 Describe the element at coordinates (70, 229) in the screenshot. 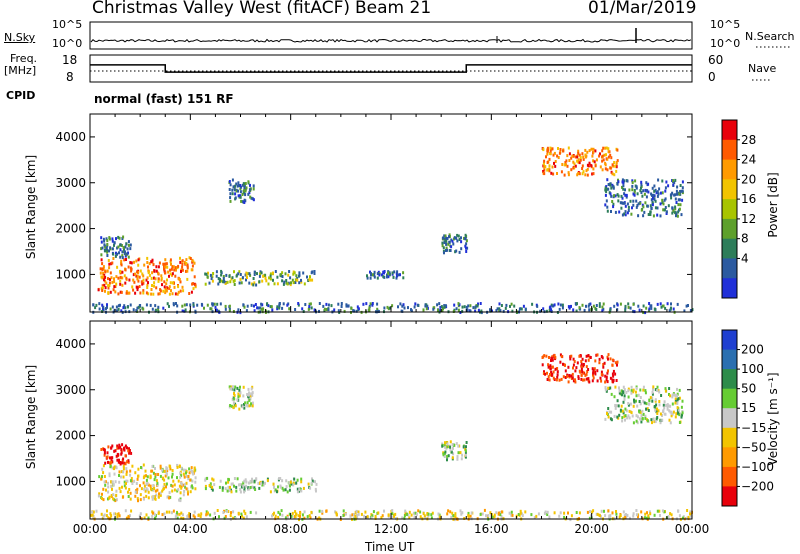

I see `y-tick-label: 2000` at that location.